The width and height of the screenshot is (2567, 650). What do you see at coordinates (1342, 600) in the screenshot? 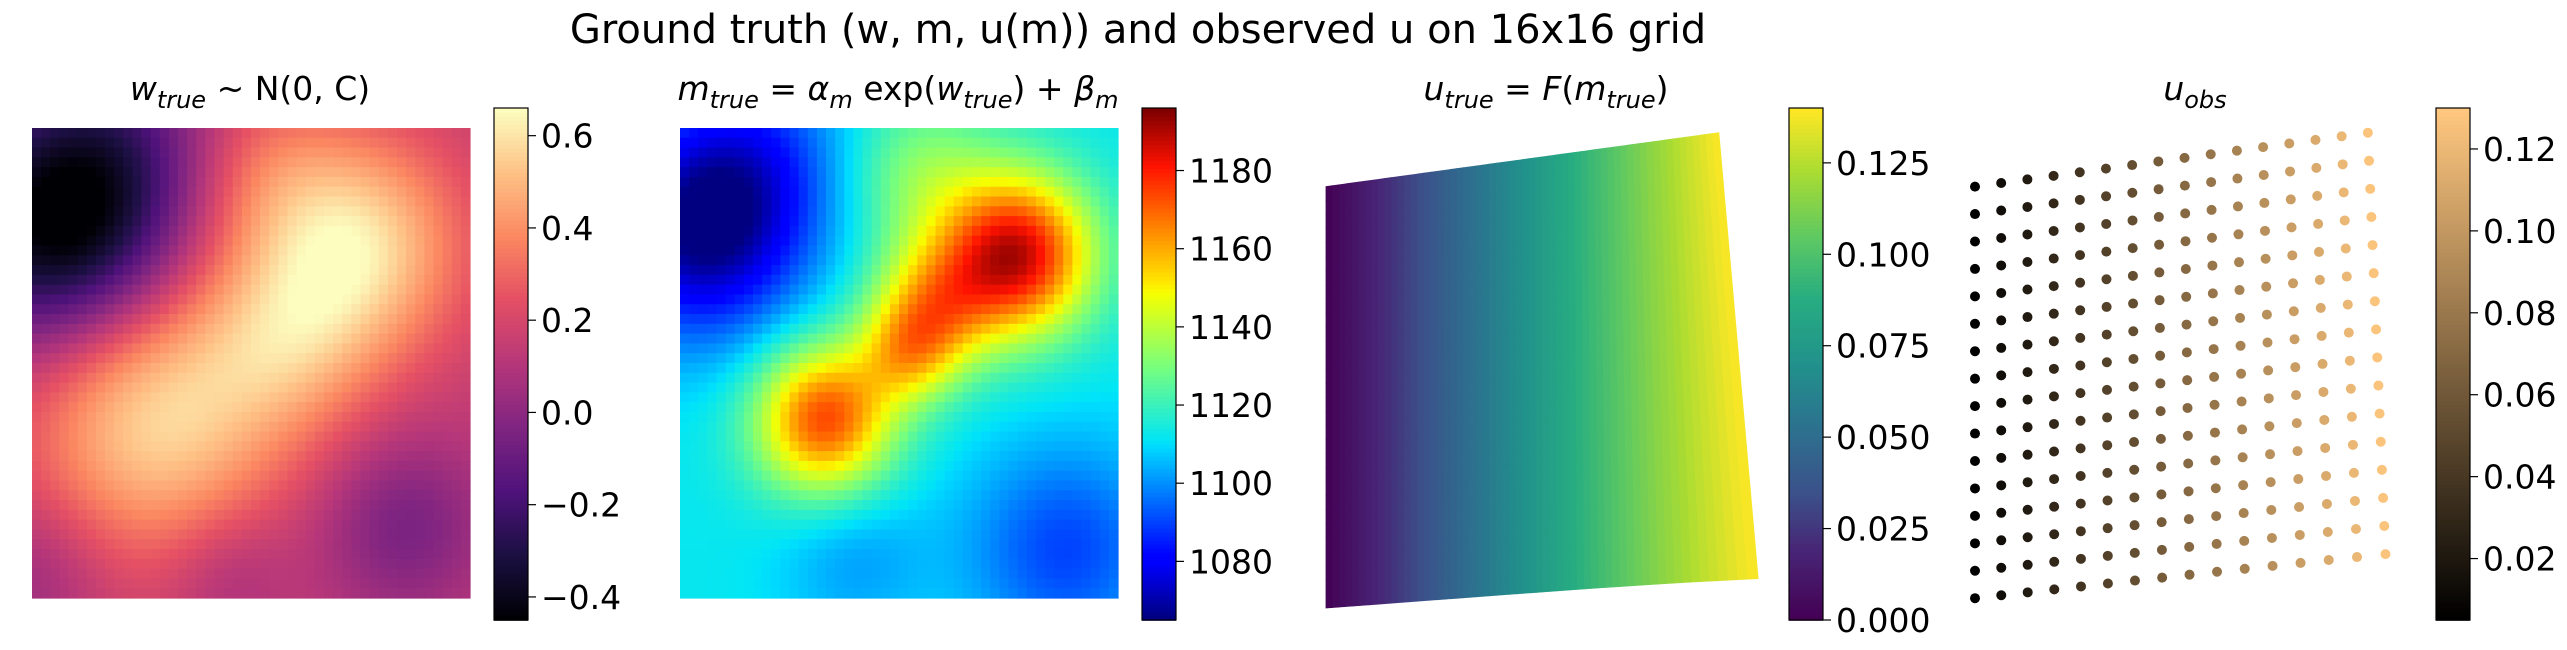
I see `deformed-cell` at bounding box center [1342, 600].